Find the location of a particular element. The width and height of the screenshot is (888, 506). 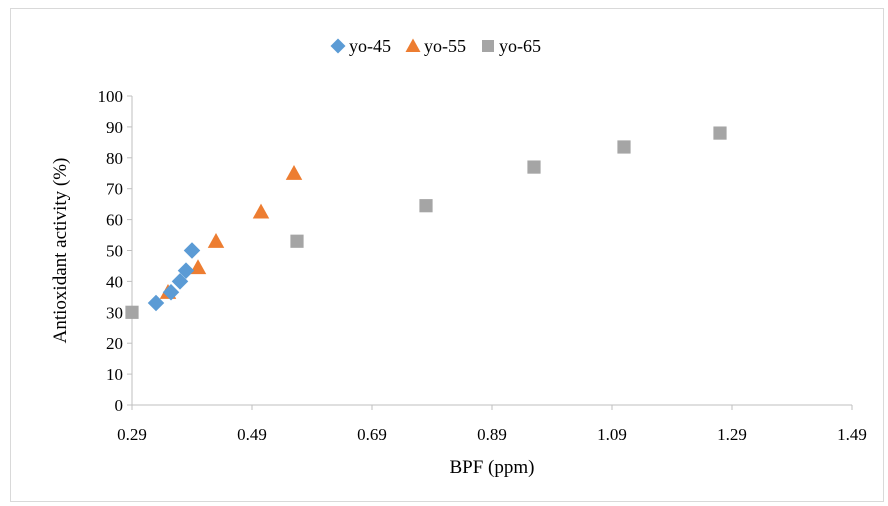

y-tick-label: 80 is located at coordinates (114, 158).